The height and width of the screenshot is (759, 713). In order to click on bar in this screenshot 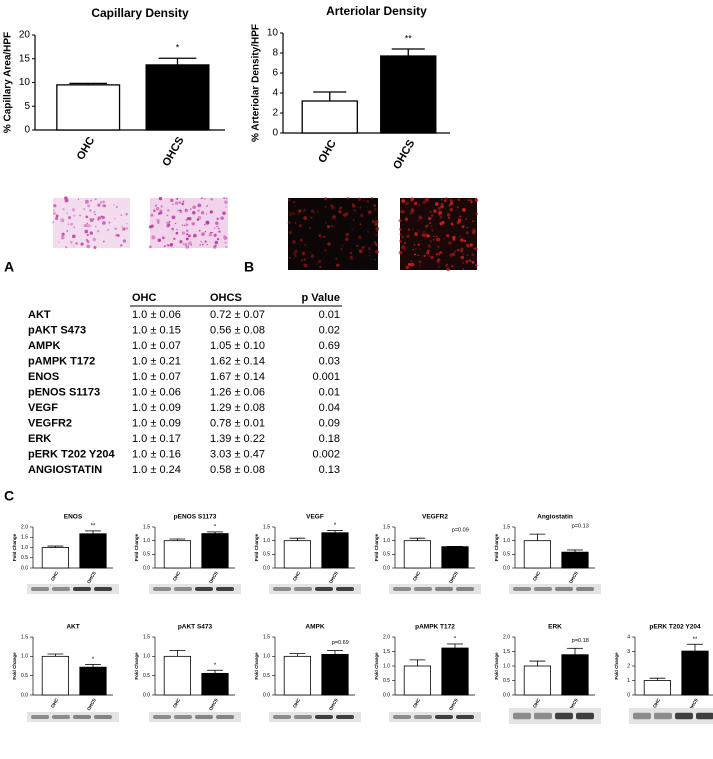, I will do `click(215, 684)`.